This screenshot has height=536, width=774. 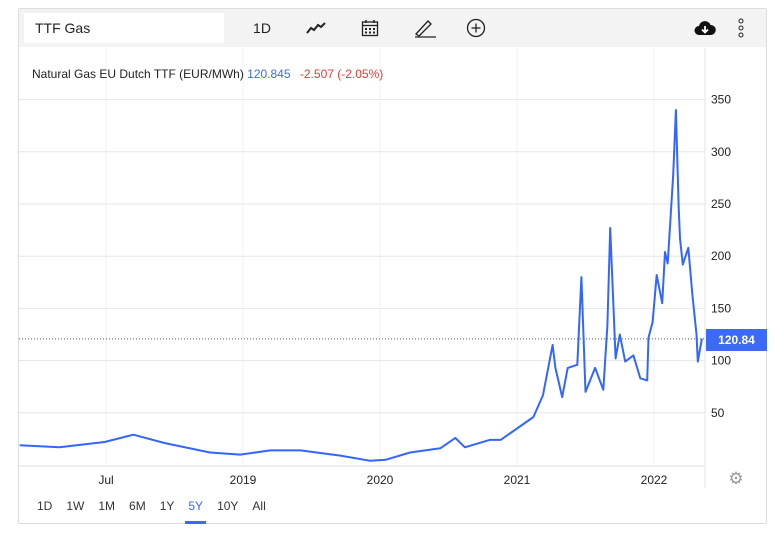 I want to click on y-tick-label: 150, so click(x=721, y=308).